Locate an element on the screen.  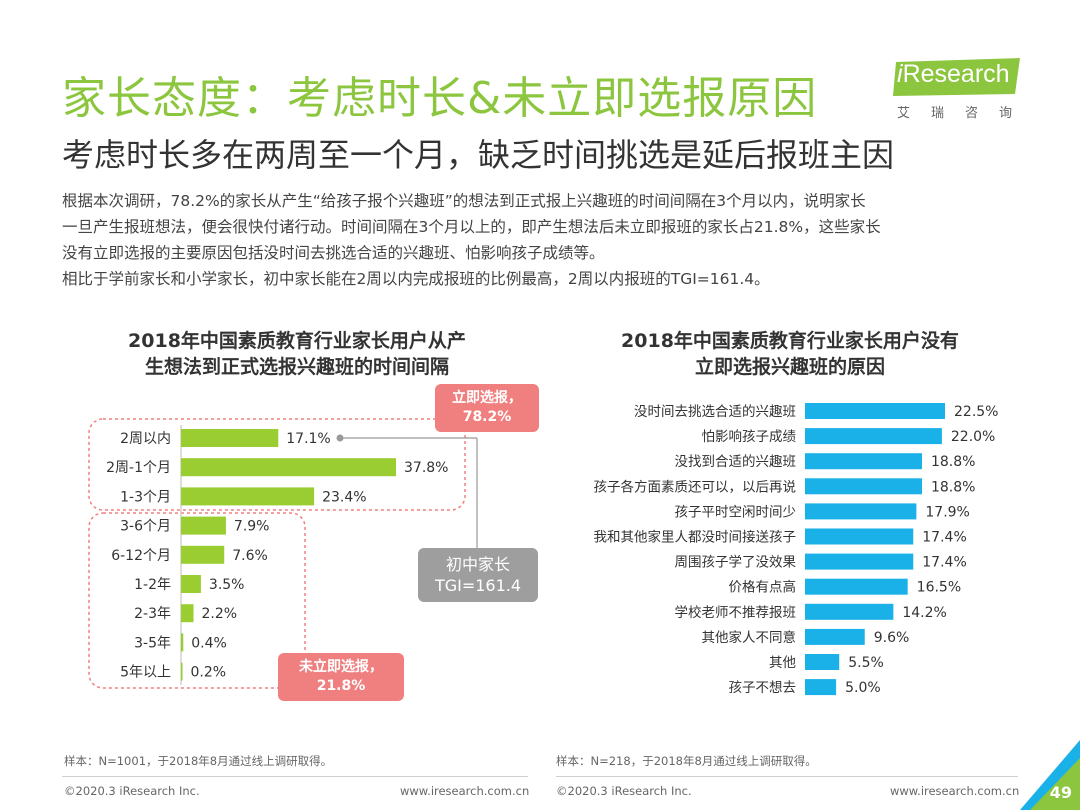
tgi-badge-value: TGI=161.4 is located at coordinates (478, 585).